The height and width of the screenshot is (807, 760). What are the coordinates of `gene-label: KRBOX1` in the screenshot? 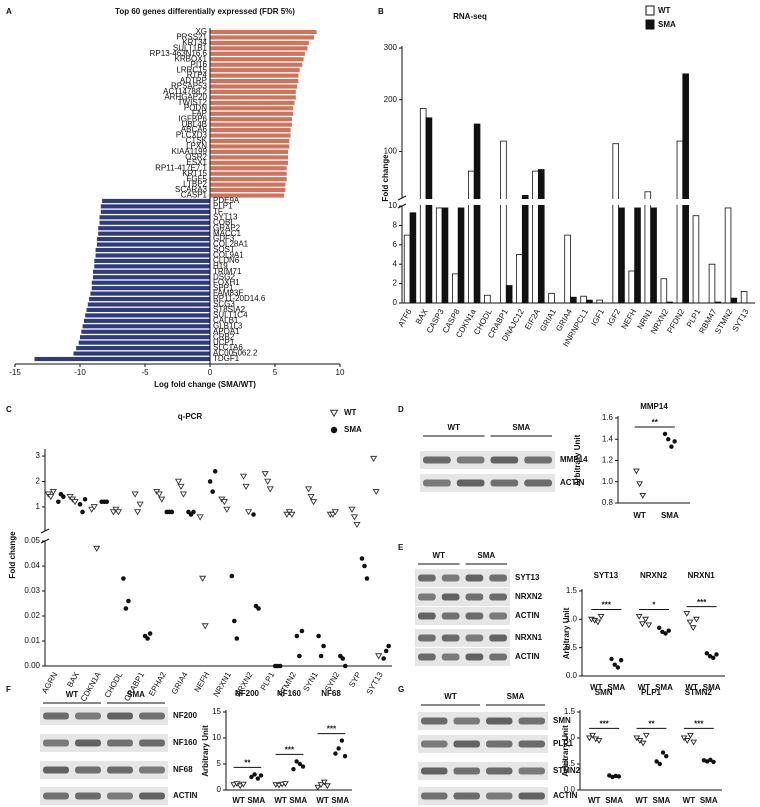 It's located at (191, 58).